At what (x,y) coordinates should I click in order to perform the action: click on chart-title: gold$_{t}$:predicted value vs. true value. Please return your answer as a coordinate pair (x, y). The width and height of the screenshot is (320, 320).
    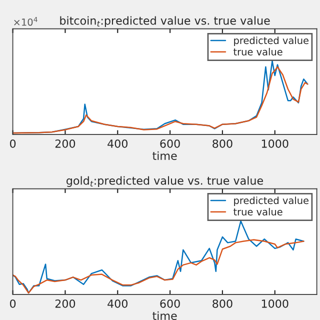
    Looking at the image, I should click on (164, 181).